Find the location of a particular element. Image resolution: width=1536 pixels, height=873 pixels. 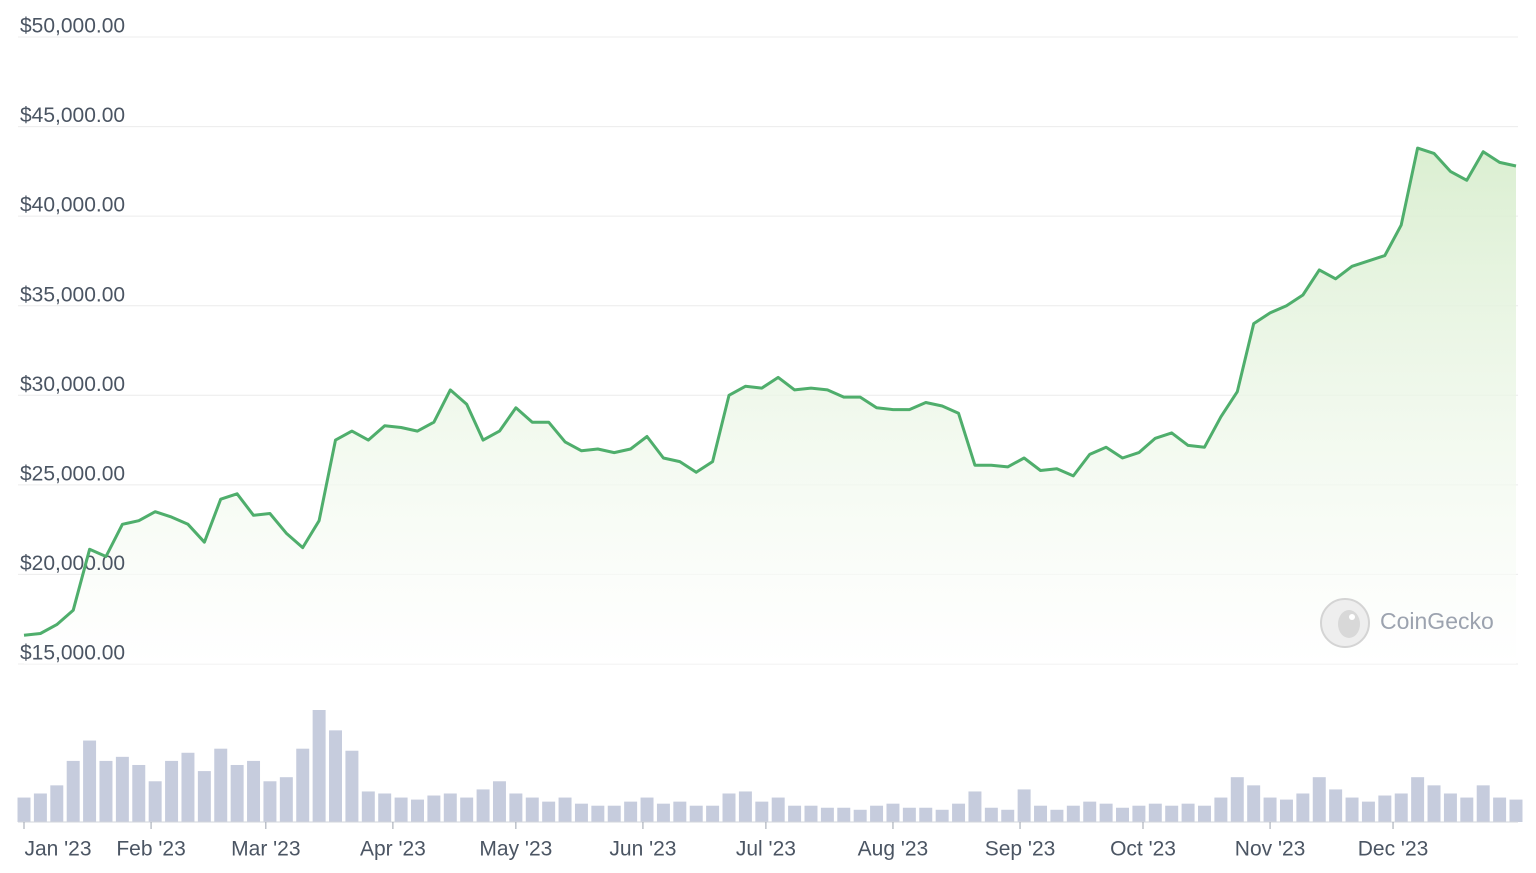

watermark-text: CoinGecko is located at coordinates (1437, 621).